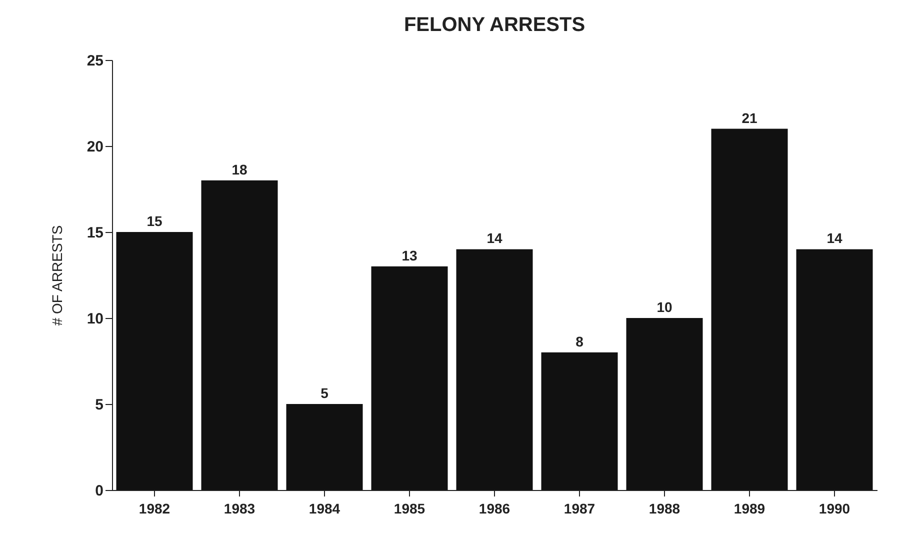 Image resolution: width=920 pixels, height=546 pixels. I want to click on data-label: 15, so click(154, 221).